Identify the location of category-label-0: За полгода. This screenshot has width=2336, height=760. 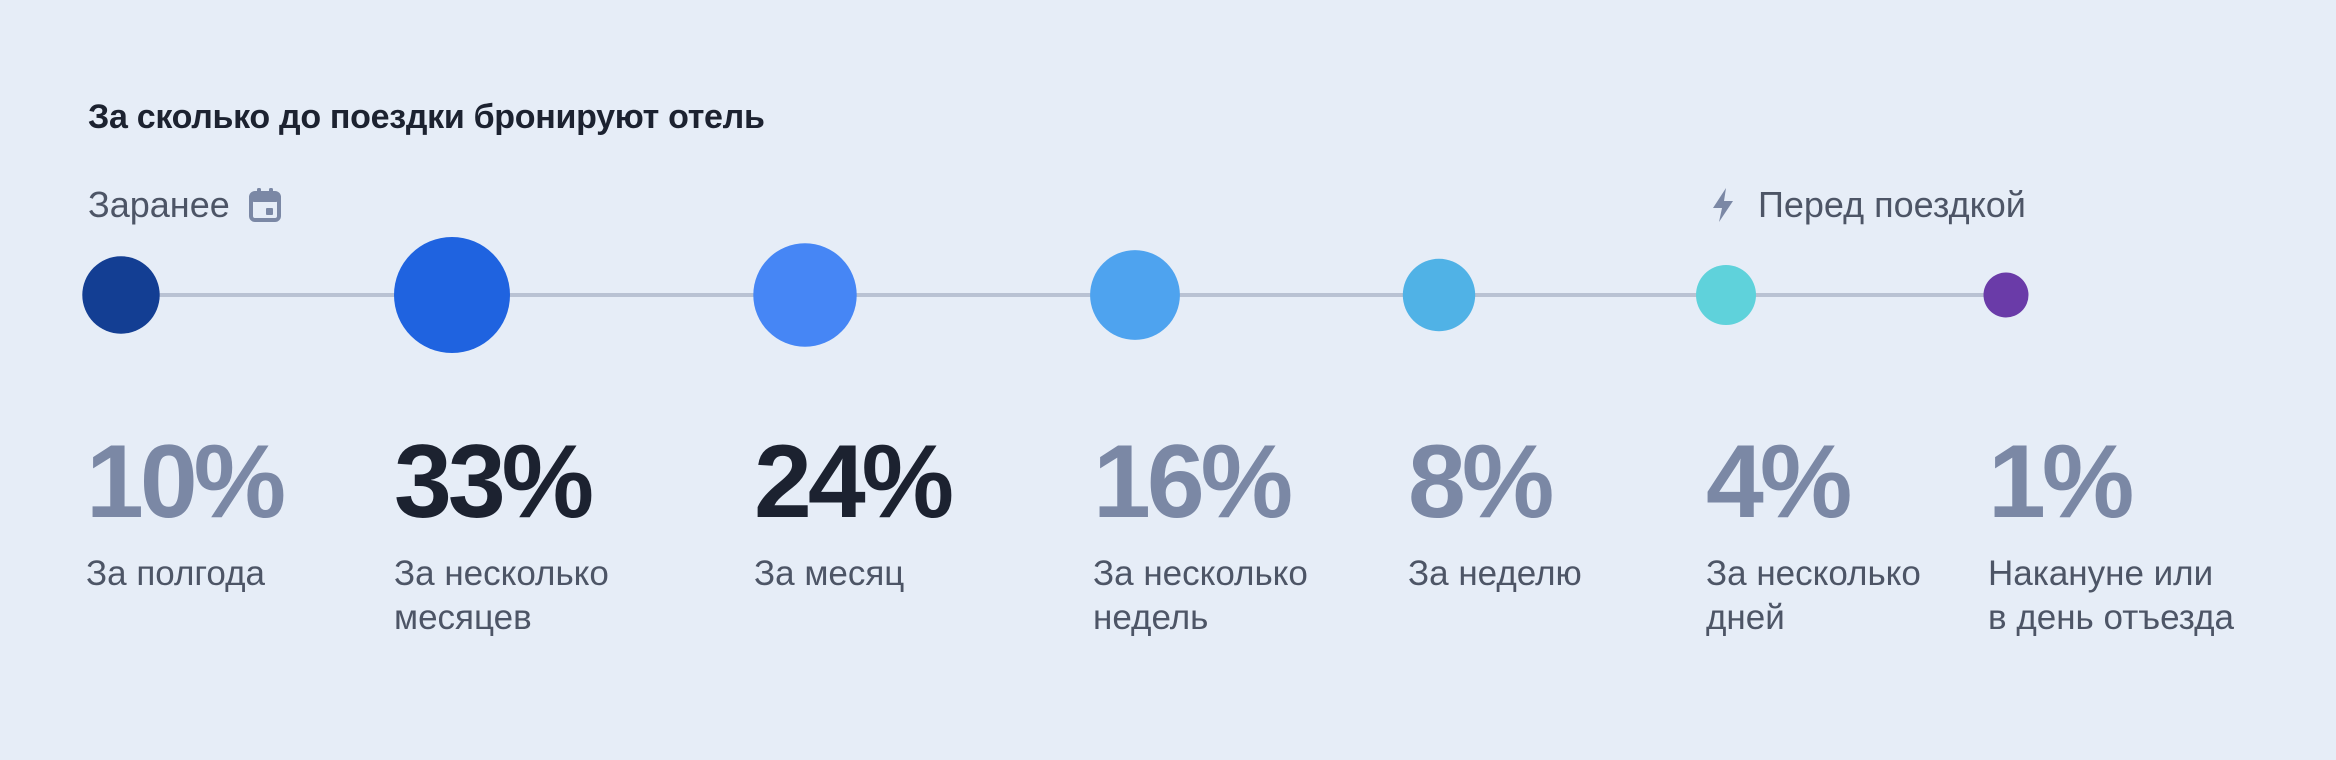
(175, 573).